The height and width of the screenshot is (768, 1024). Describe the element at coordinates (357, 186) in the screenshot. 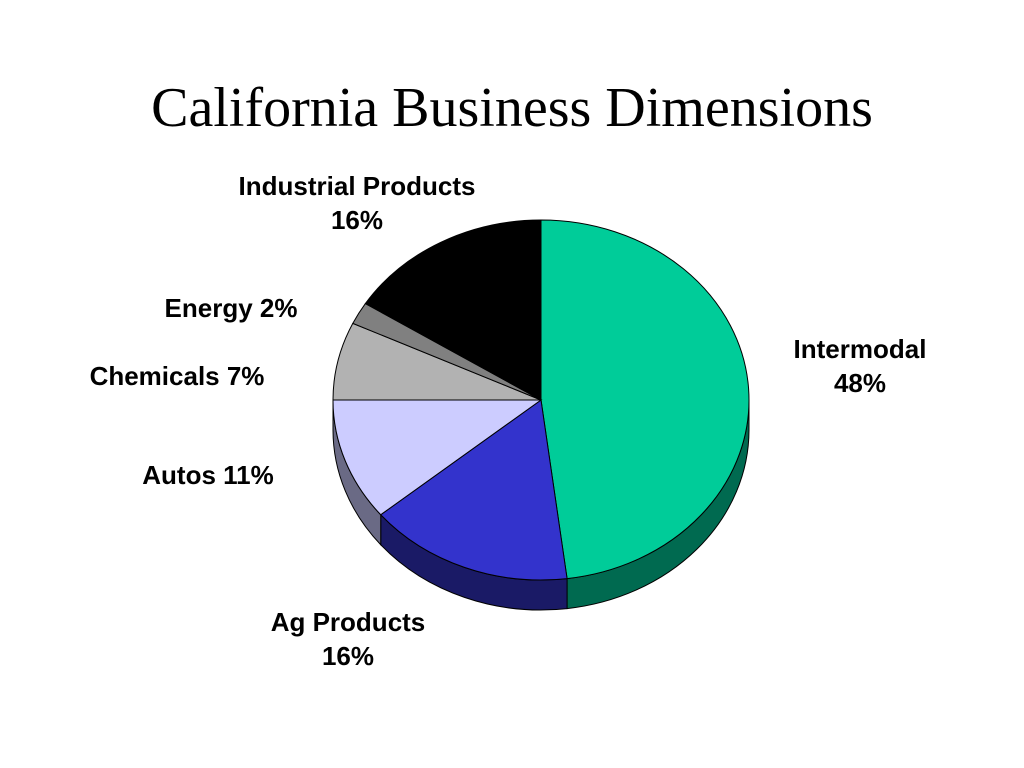

I see `pie-label-line: Industrial Products` at that location.